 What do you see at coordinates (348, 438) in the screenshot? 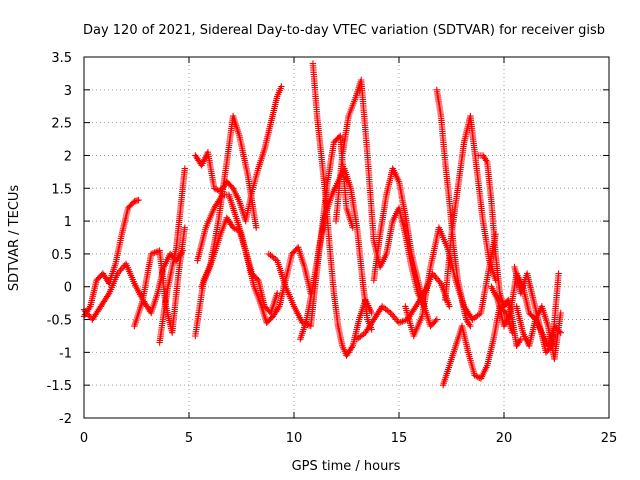
I see `x-tick-labels: 0 5 10 15 20 25` at bounding box center [348, 438].